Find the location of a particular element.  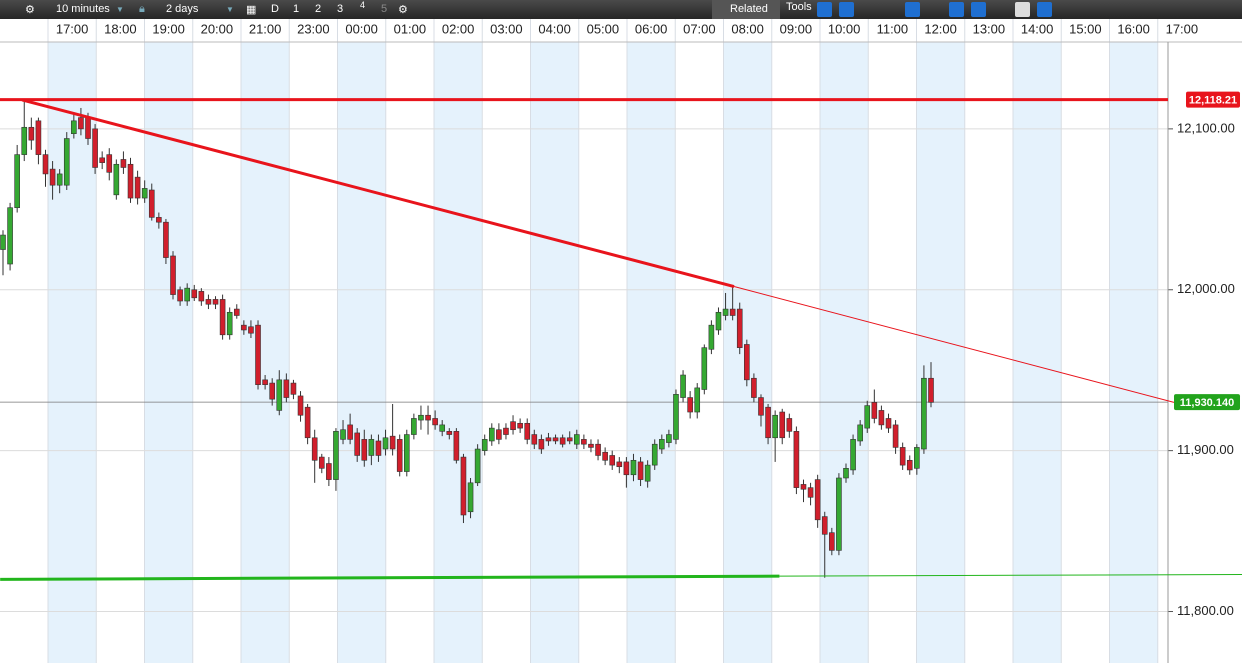

price-tag-label: 11,930.140 is located at coordinates (1207, 403).